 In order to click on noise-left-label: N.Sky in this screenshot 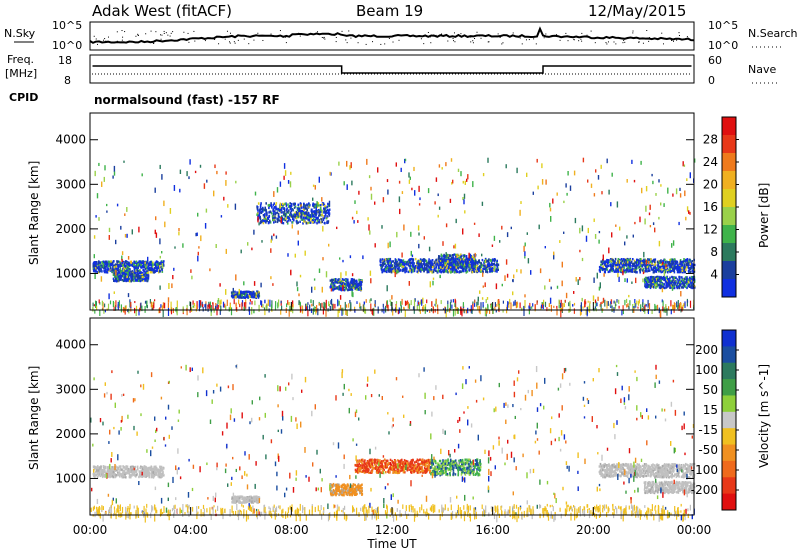, I will do `click(20, 33)`.